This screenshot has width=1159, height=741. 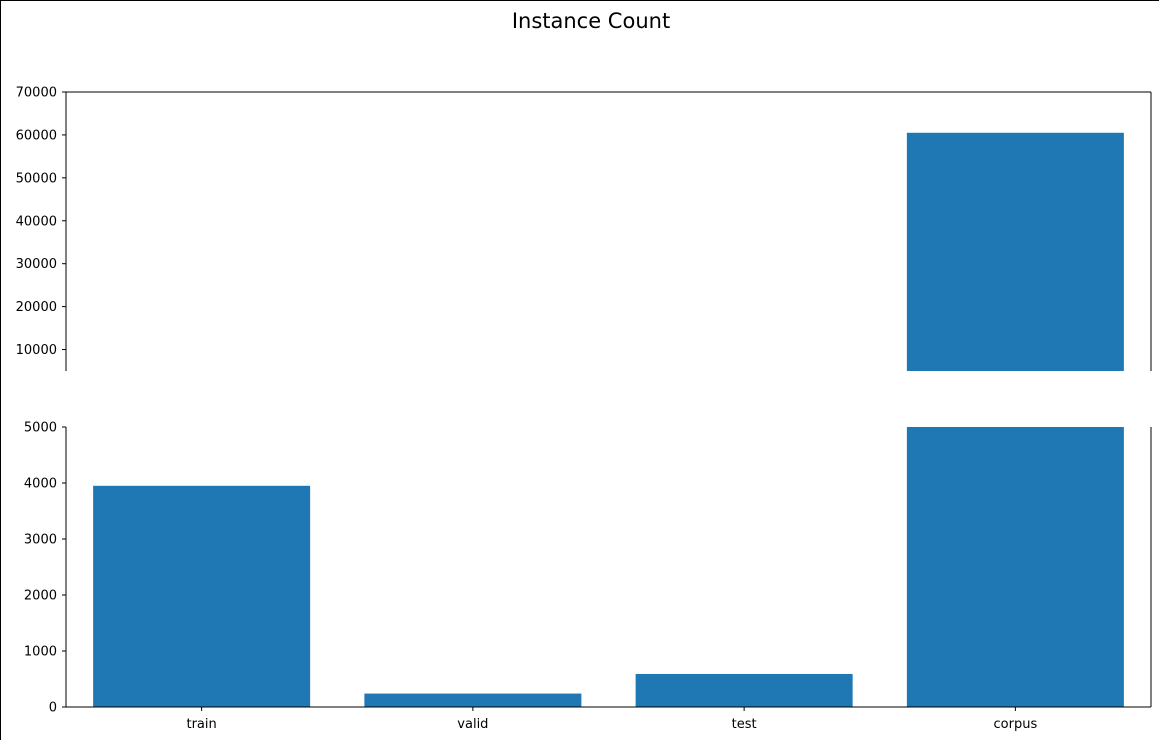 I want to click on y-tick-label: 70000, so click(x=36, y=93).